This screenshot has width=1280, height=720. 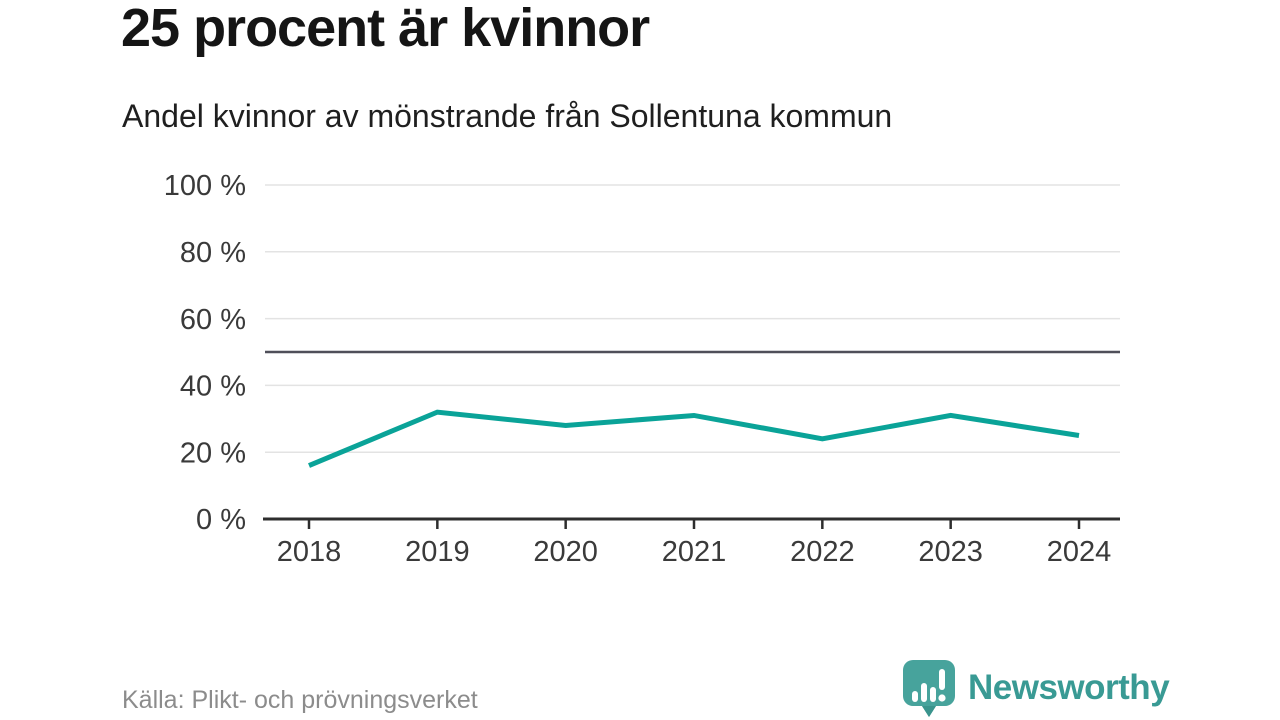 I want to click on y-tick-label: 60 %, so click(x=213, y=320).